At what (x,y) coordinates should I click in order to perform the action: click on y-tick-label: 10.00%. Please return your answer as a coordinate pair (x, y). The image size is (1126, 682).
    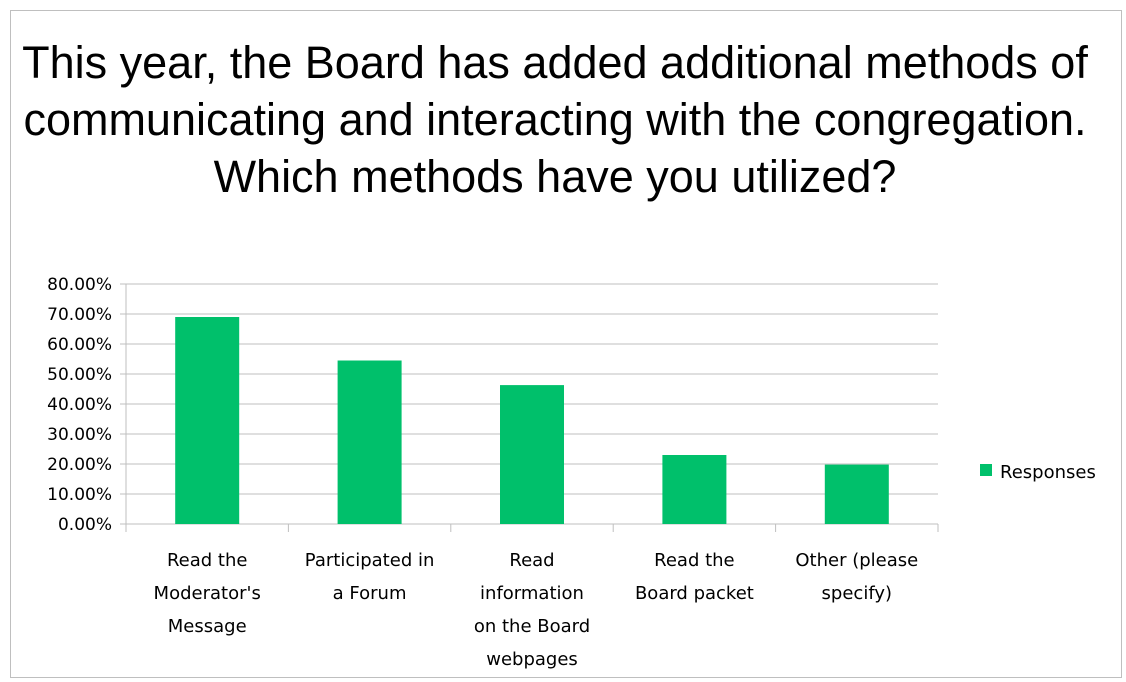
    Looking at the image, I should click on (79, 495).